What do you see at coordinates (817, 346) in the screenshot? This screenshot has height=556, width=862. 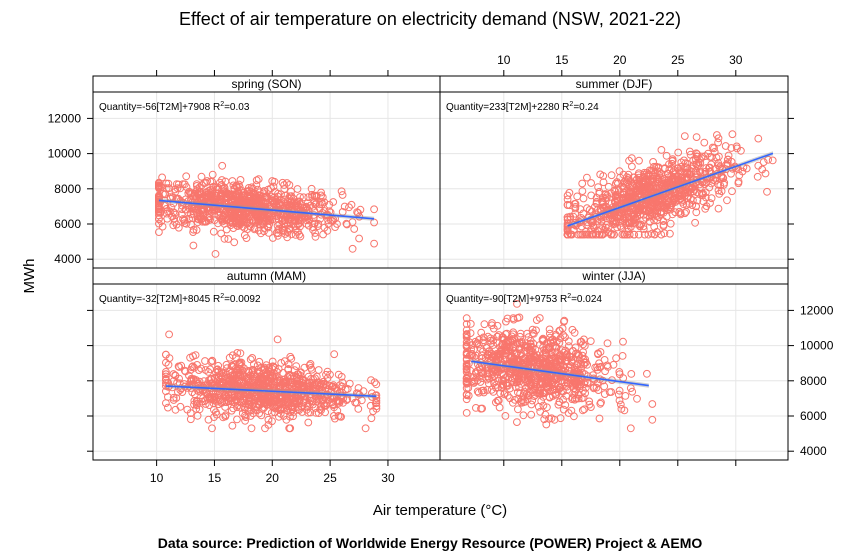 I see `y-tick-label: 10000` at bounding box center [817, 346].